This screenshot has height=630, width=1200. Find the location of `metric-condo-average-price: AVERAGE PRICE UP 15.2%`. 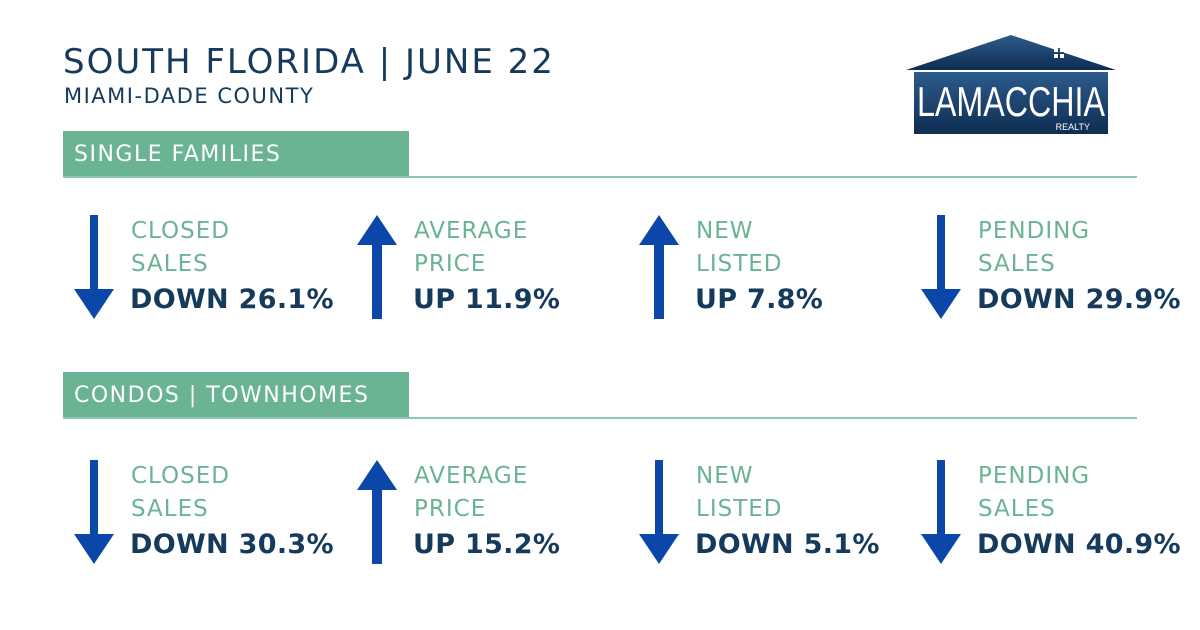

metric-condo-average-price: AVERAGE PRICE UP 15.2% is located at coordinates (494, 515).